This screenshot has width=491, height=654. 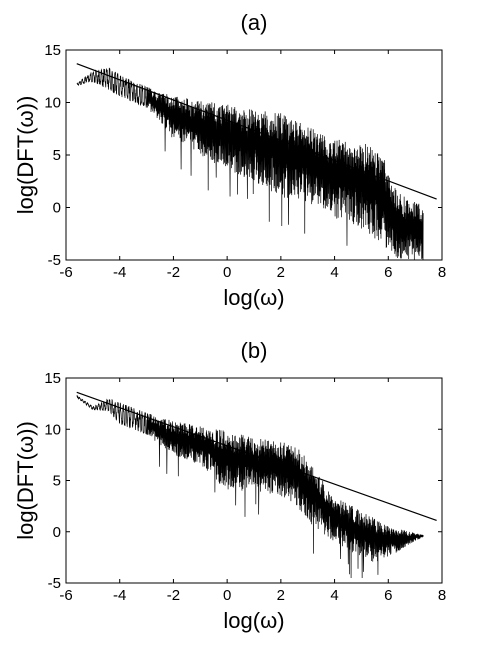 What do you see at coordinates (254, 350) in the screenshot?
I see `chart-title: (b)` at bounding box center [254, 350].